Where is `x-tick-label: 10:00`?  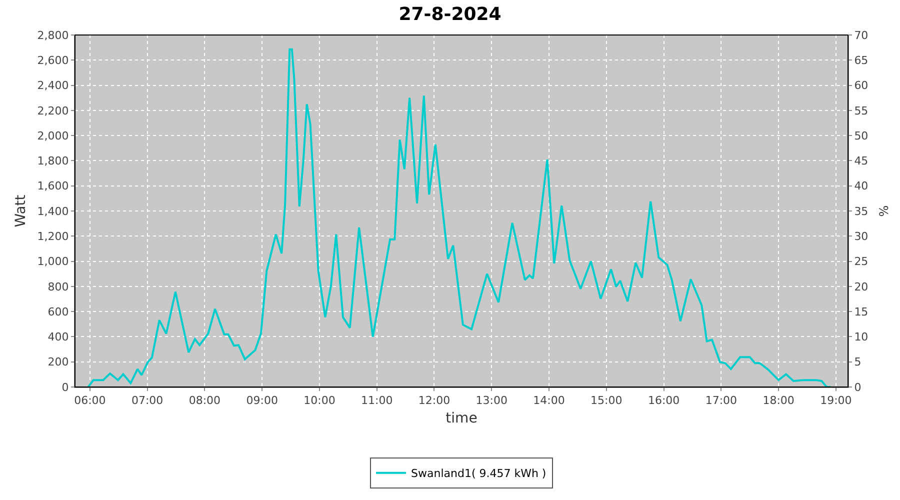
x-tick-label: 10:00 is located at coordinates (320, 401).